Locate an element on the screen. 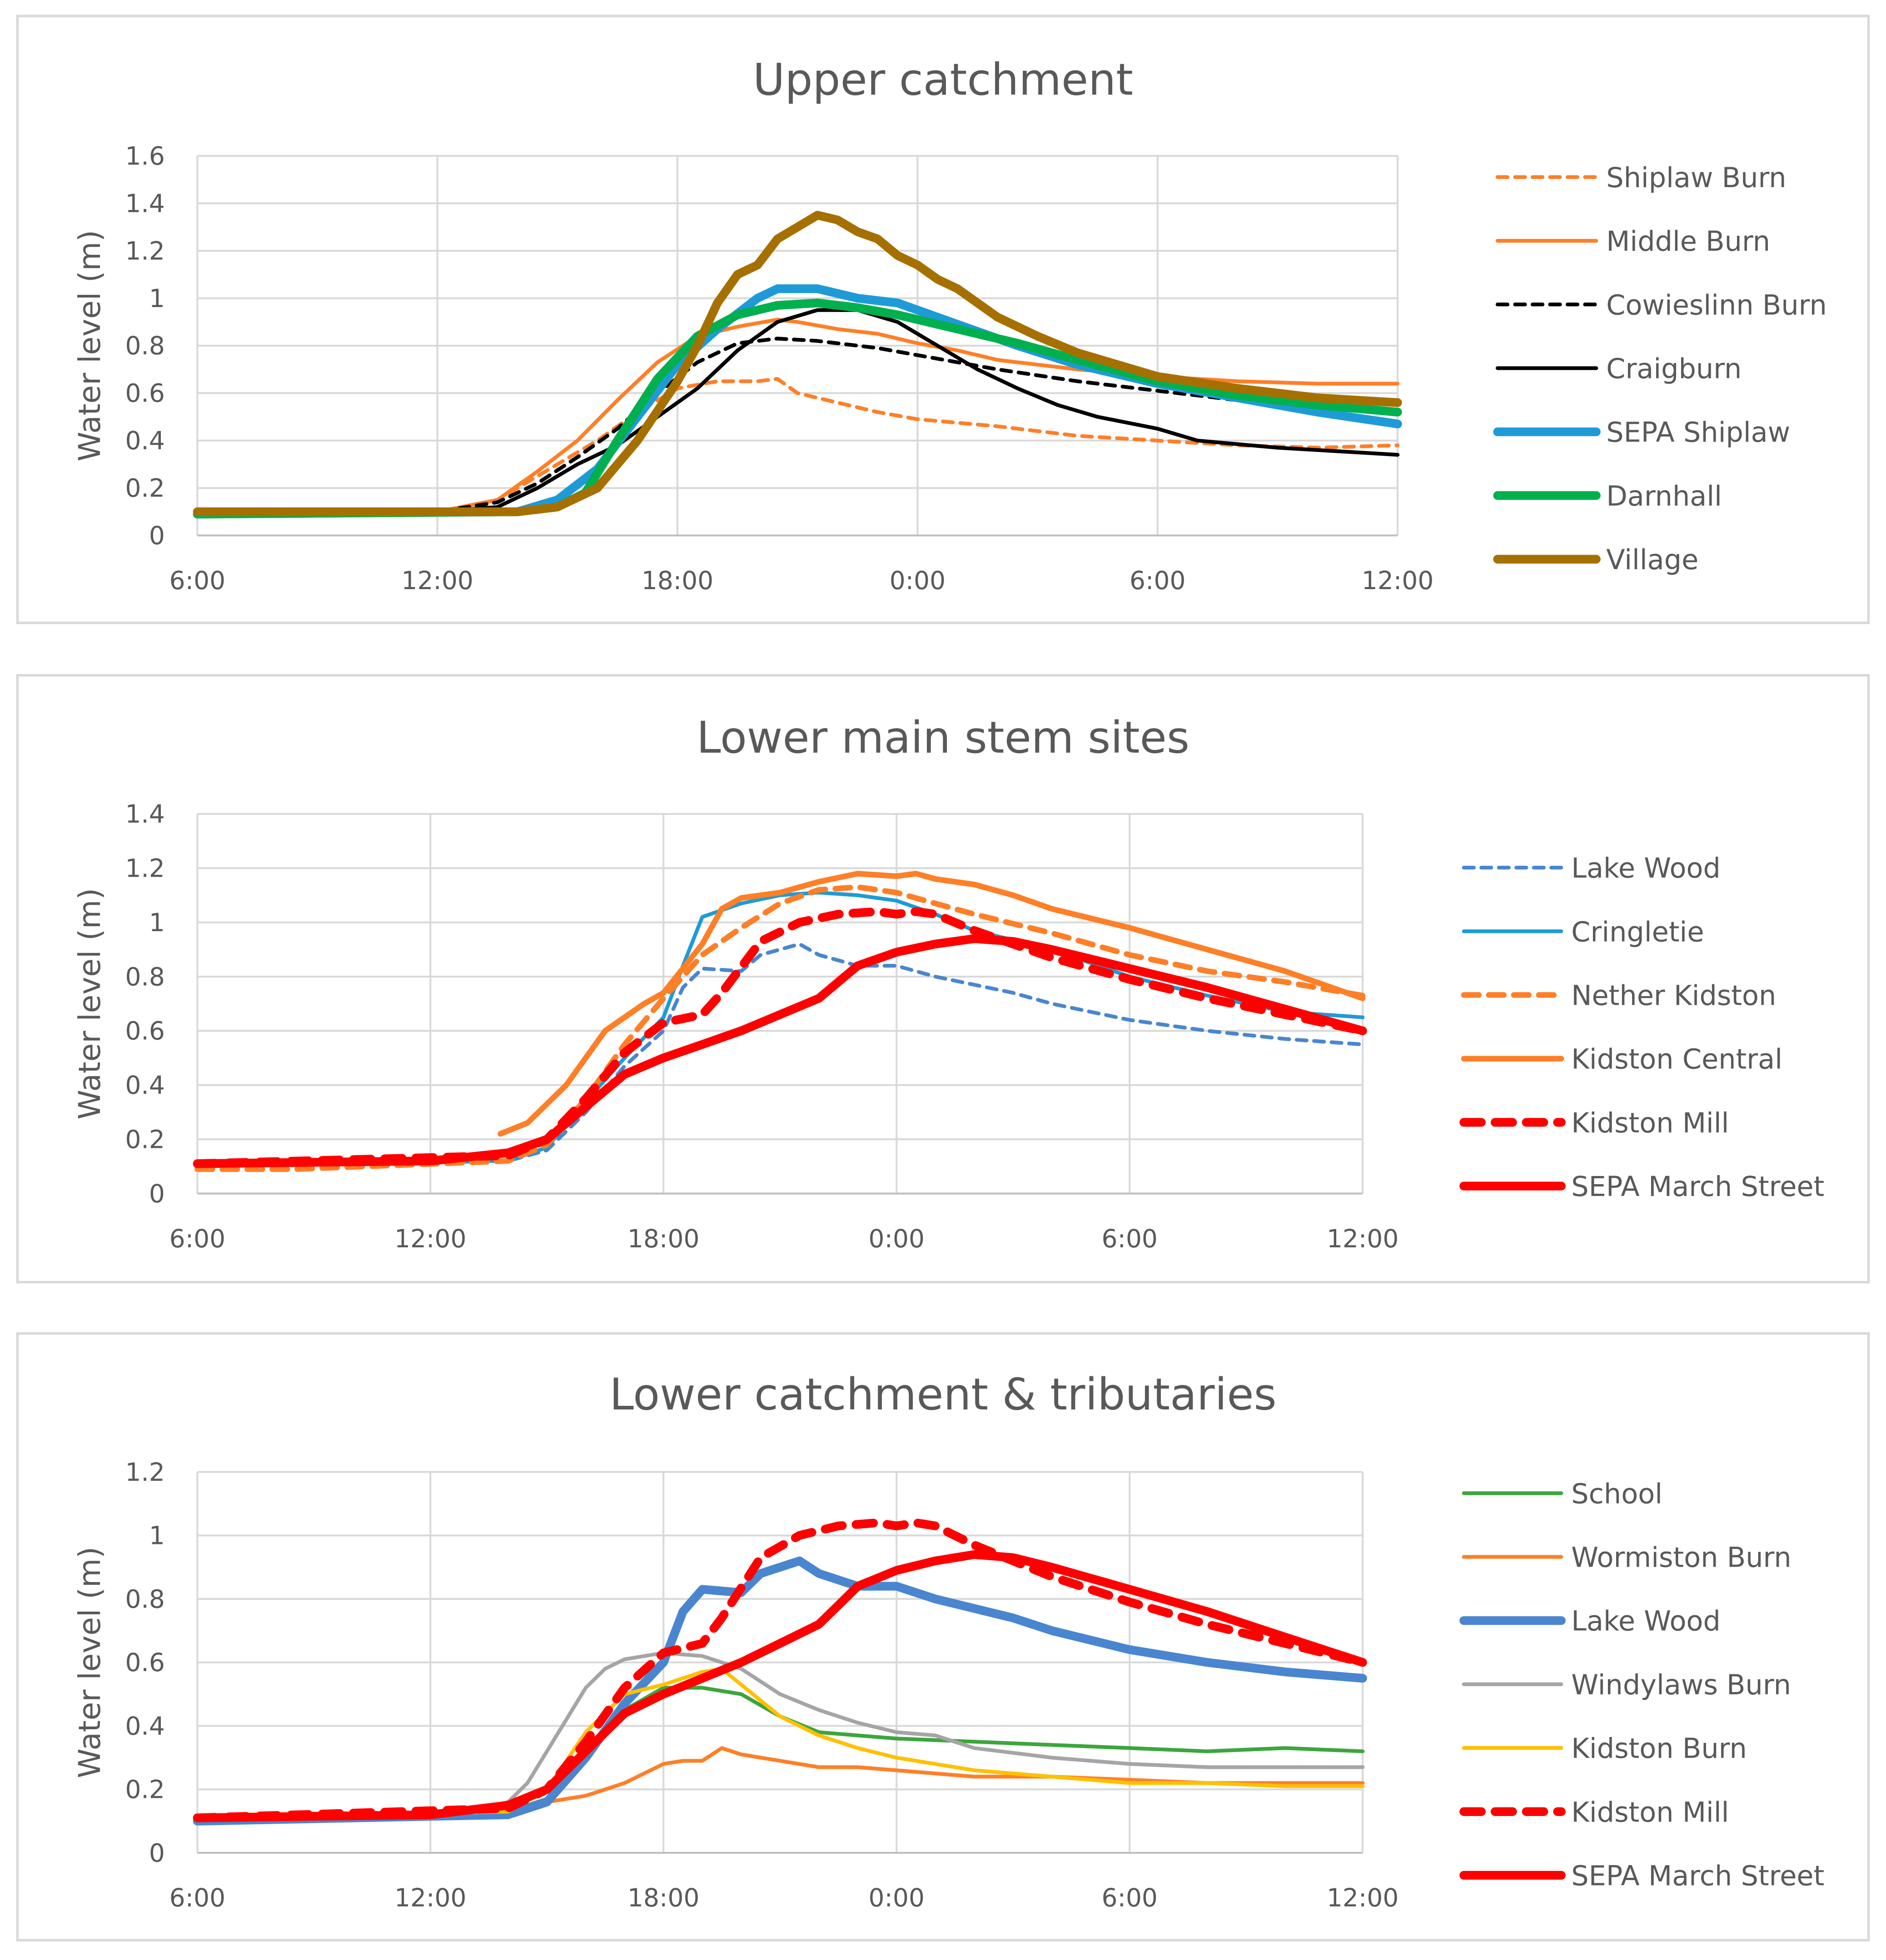 This screenshot has width=1886, height=1960. legend-label-shiplaw-burn: Shiplaw Burn is located at coordinates (1696, 178).